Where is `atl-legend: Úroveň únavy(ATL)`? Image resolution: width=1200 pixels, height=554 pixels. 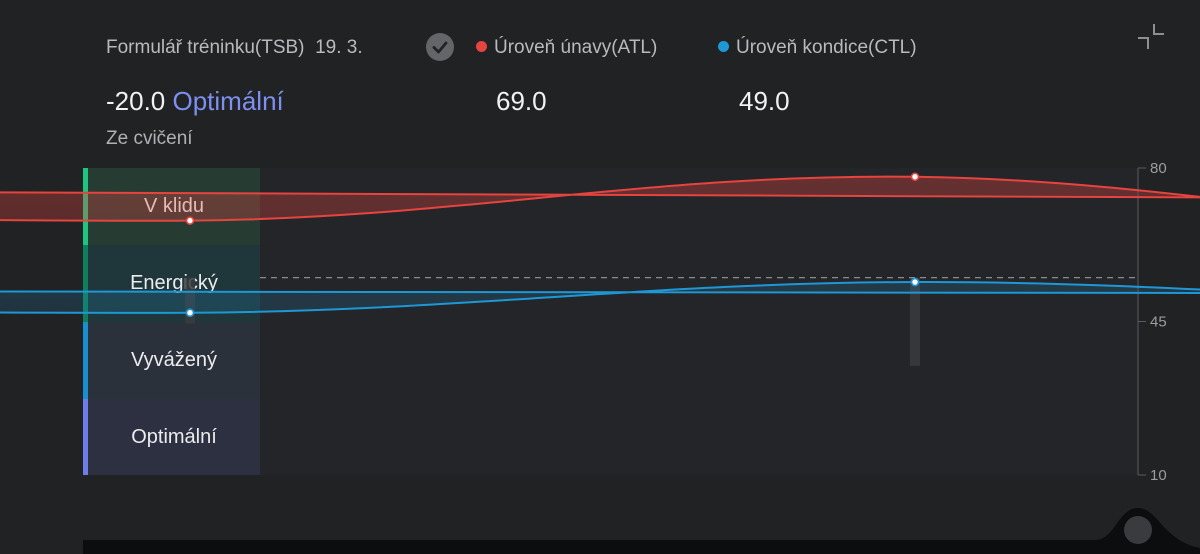 atl-legend: Úroveň únavy(ATL) is located at coordinates (566, 48).